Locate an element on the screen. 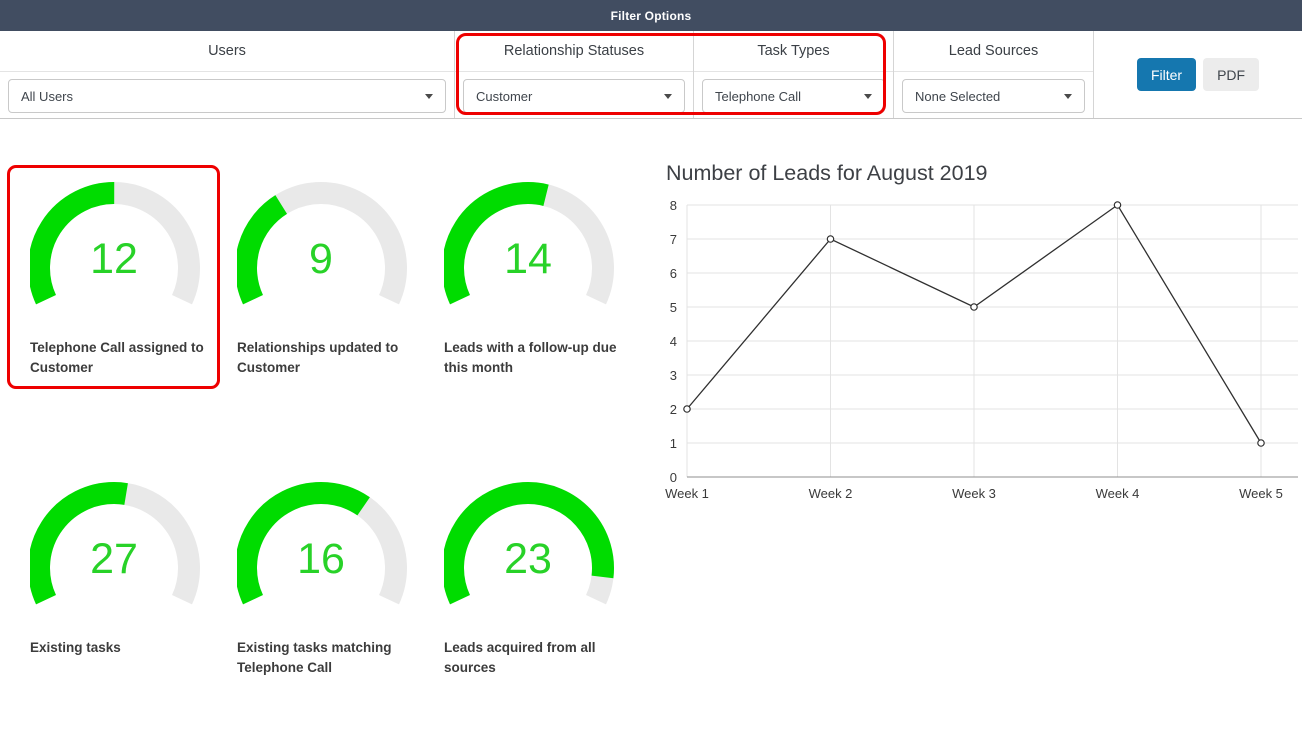  gauge-arc: 14 is located at coordinates (529, 243).